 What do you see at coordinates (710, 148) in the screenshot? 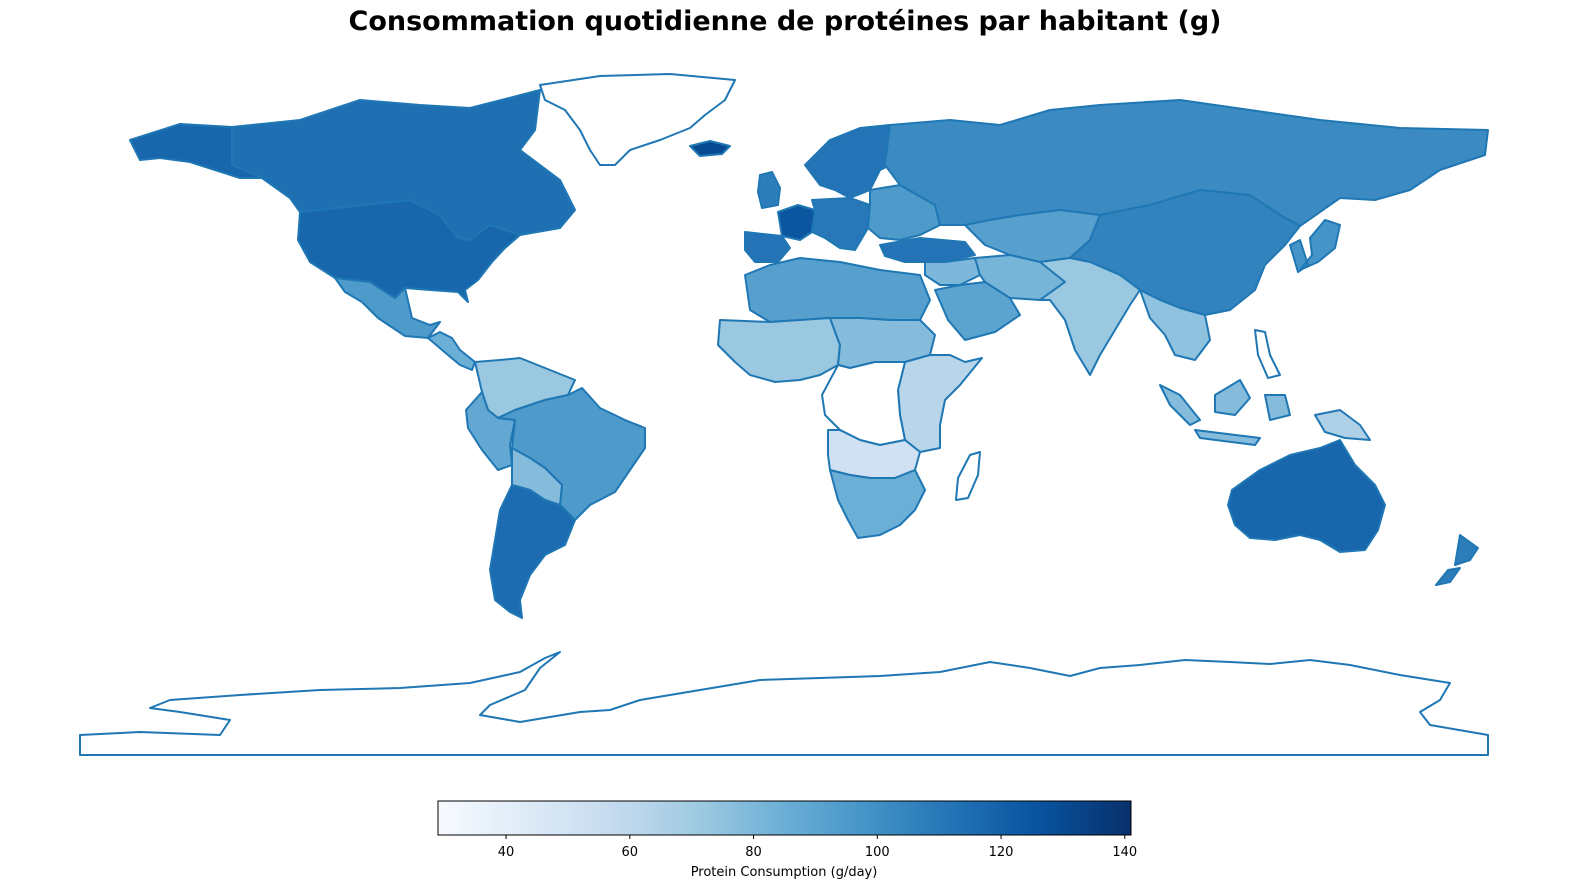
I see `region-iceland` at bounding box center [710, 148].